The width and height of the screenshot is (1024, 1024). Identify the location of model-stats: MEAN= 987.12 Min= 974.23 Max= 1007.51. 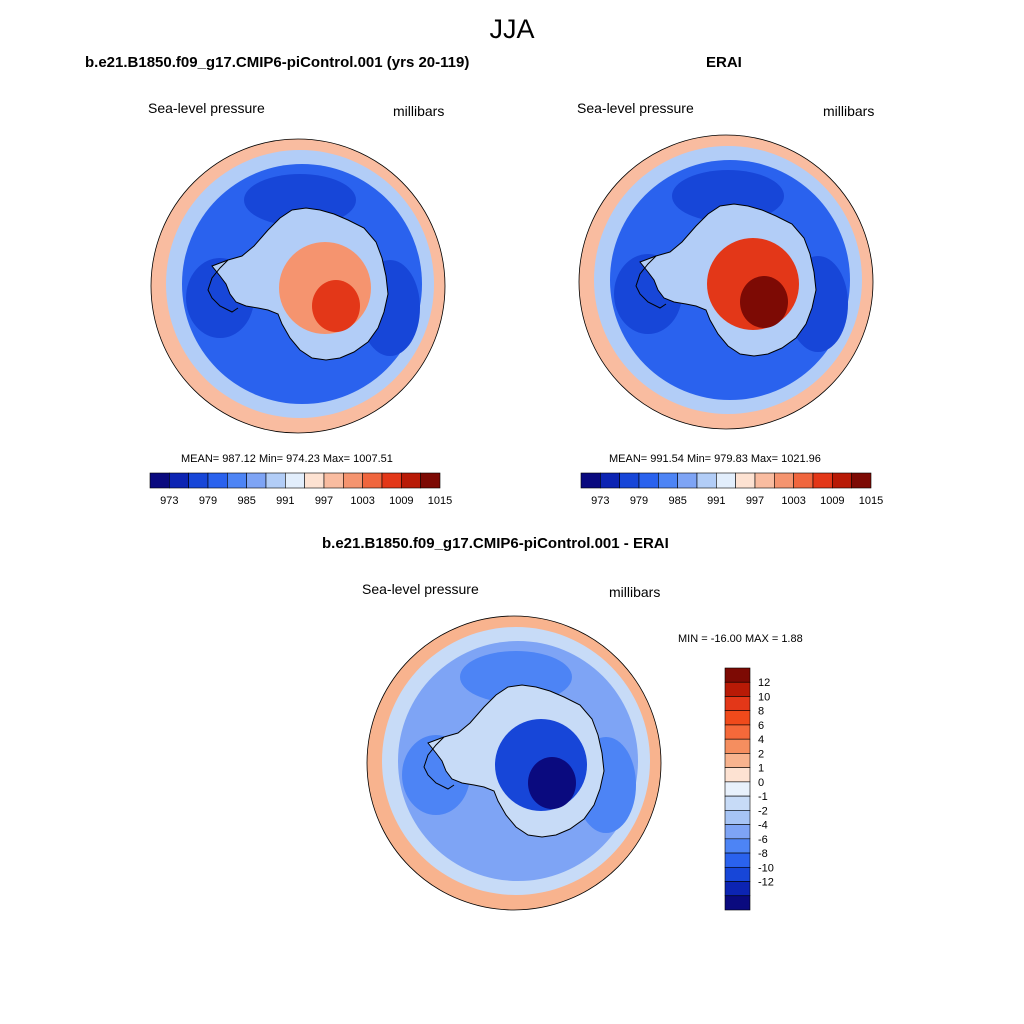
(287, 459).